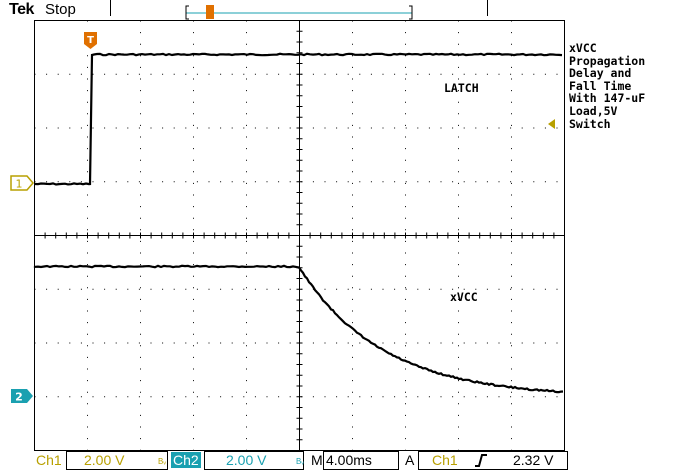 The image size is (693, 470). What do you see at coordinates (481, 460) in the screenshot?
I see `rising-edge-icon` at bounding box center [481, 460].